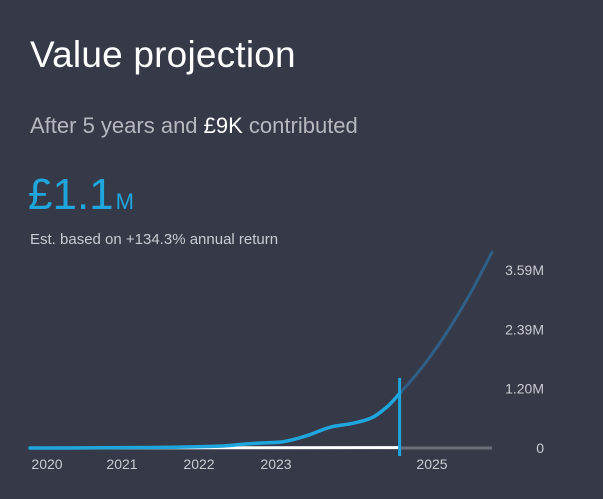 The image size is (603, 499). I want to click on page-title: Value projection, so click(163, 54).